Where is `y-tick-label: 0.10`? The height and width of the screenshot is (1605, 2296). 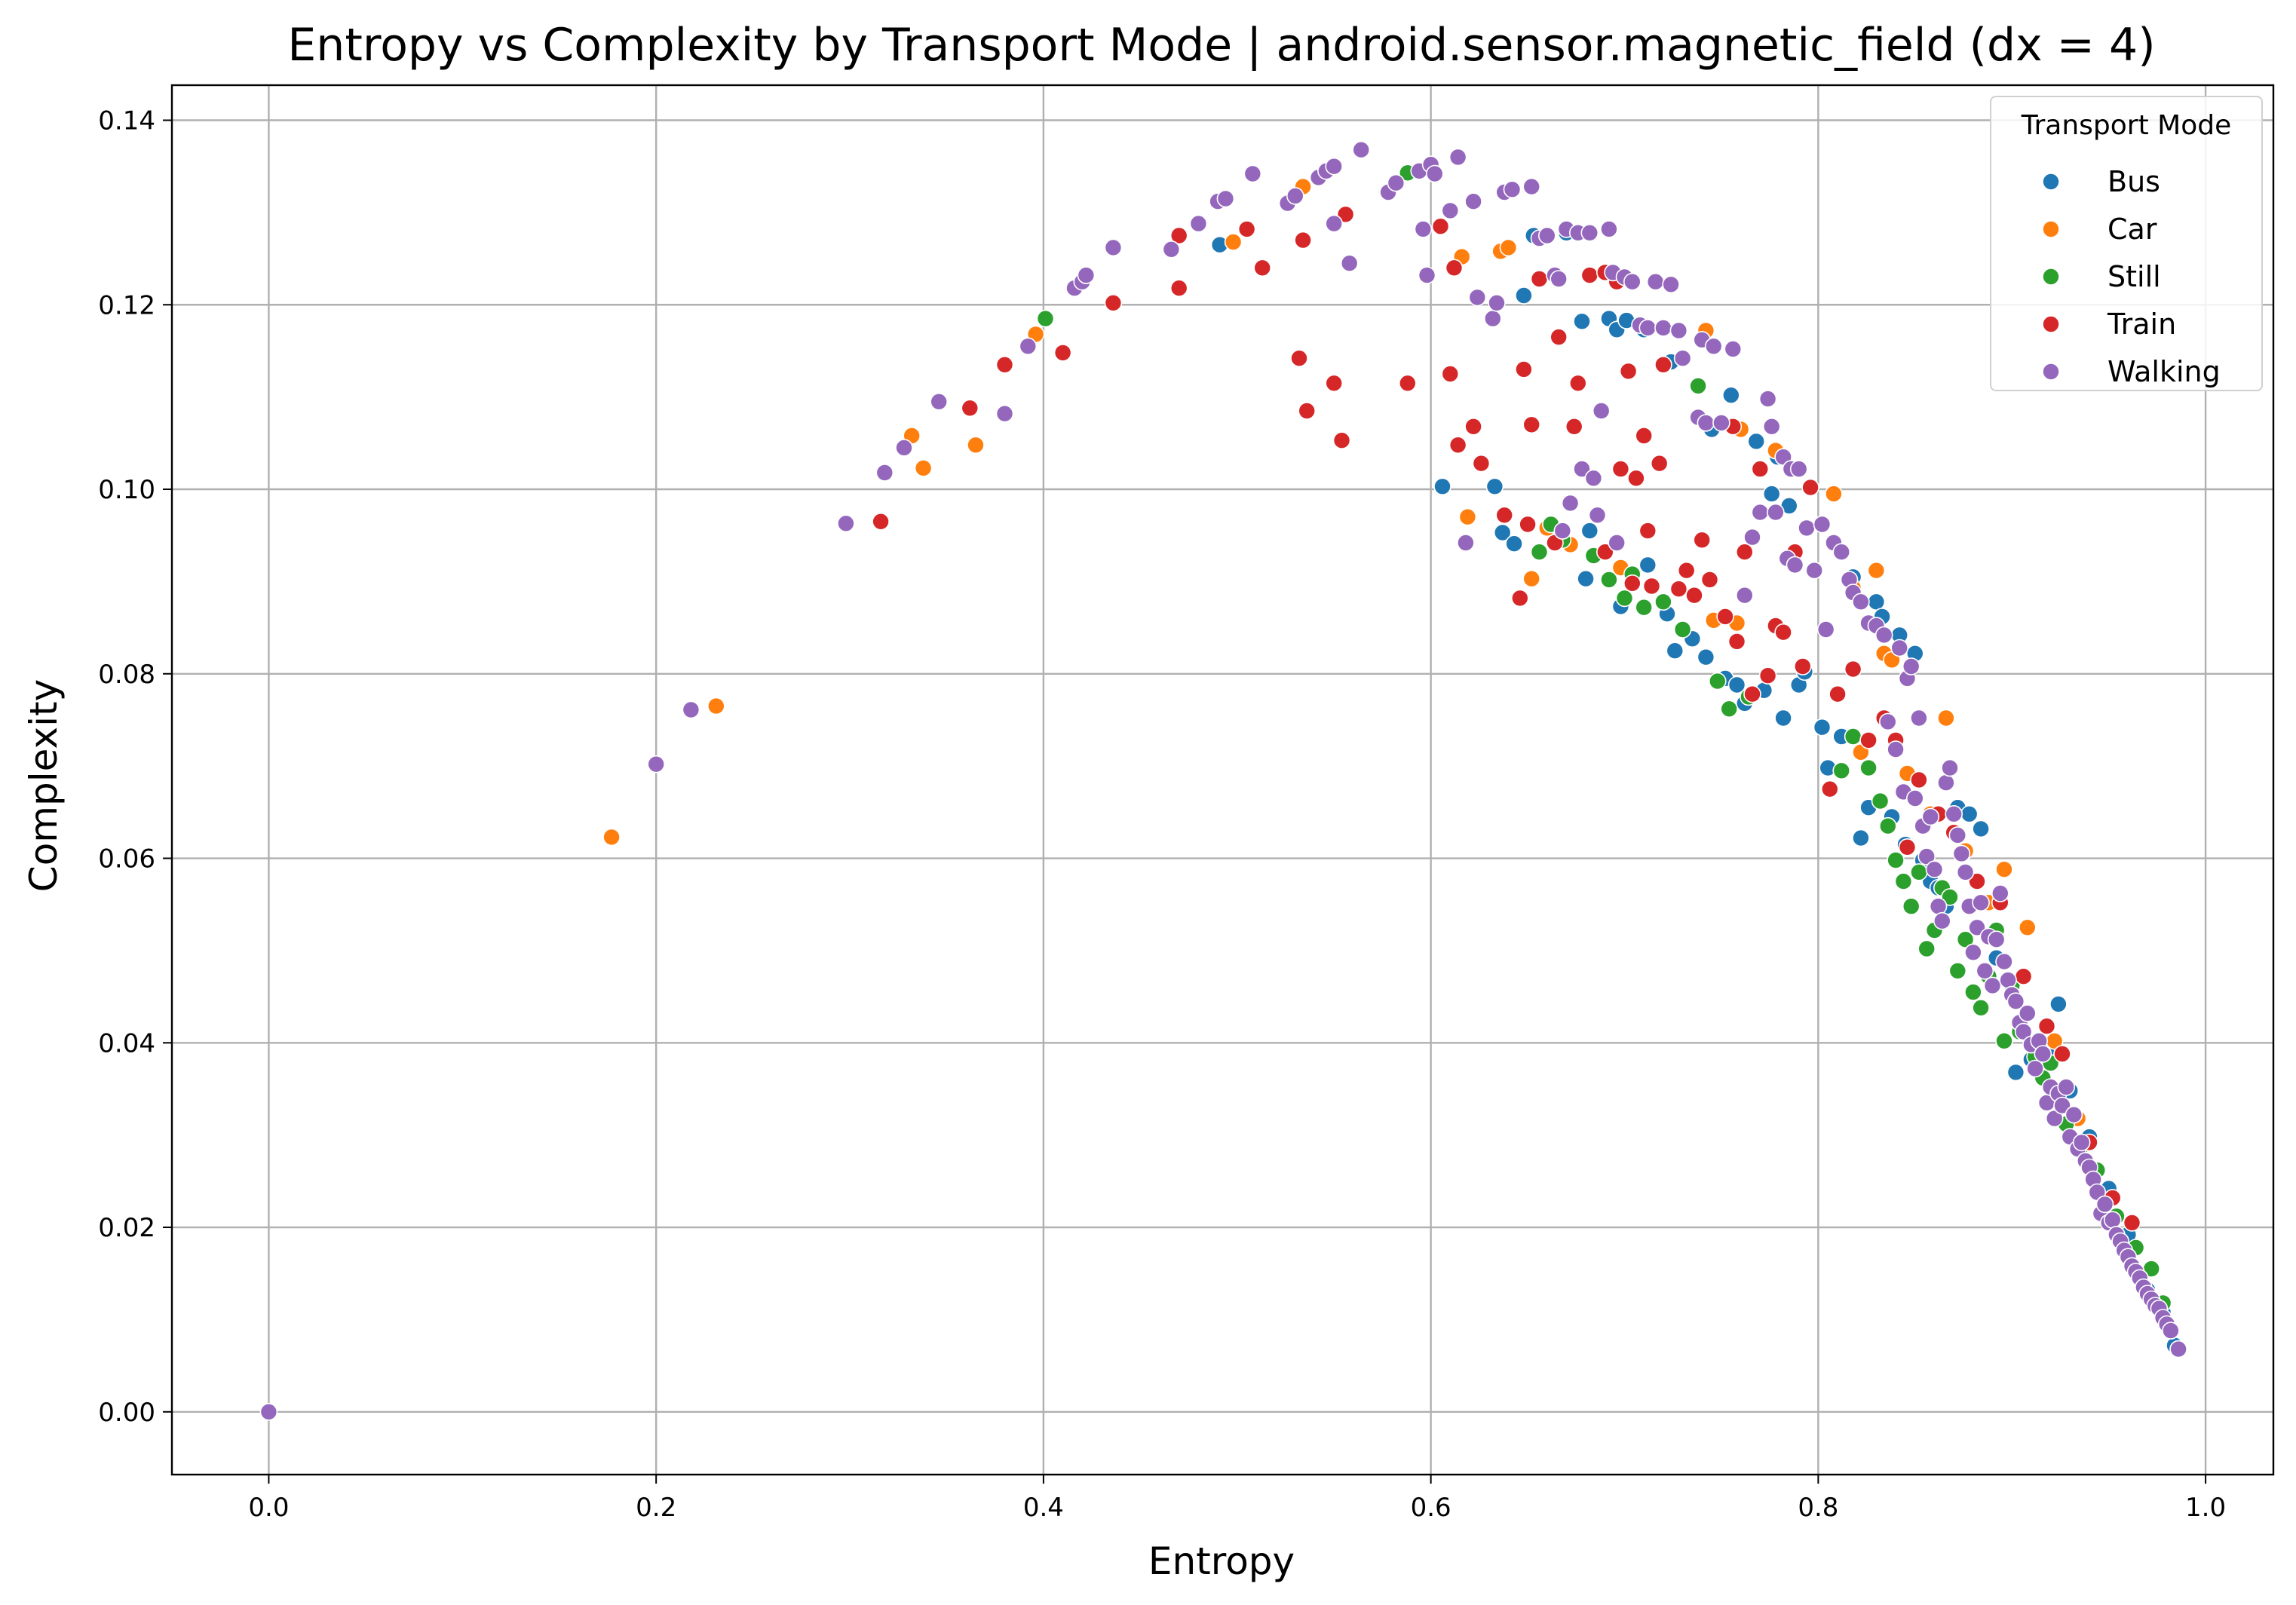 y-tick-label: 0.10 is located at coordinates (126, 490).